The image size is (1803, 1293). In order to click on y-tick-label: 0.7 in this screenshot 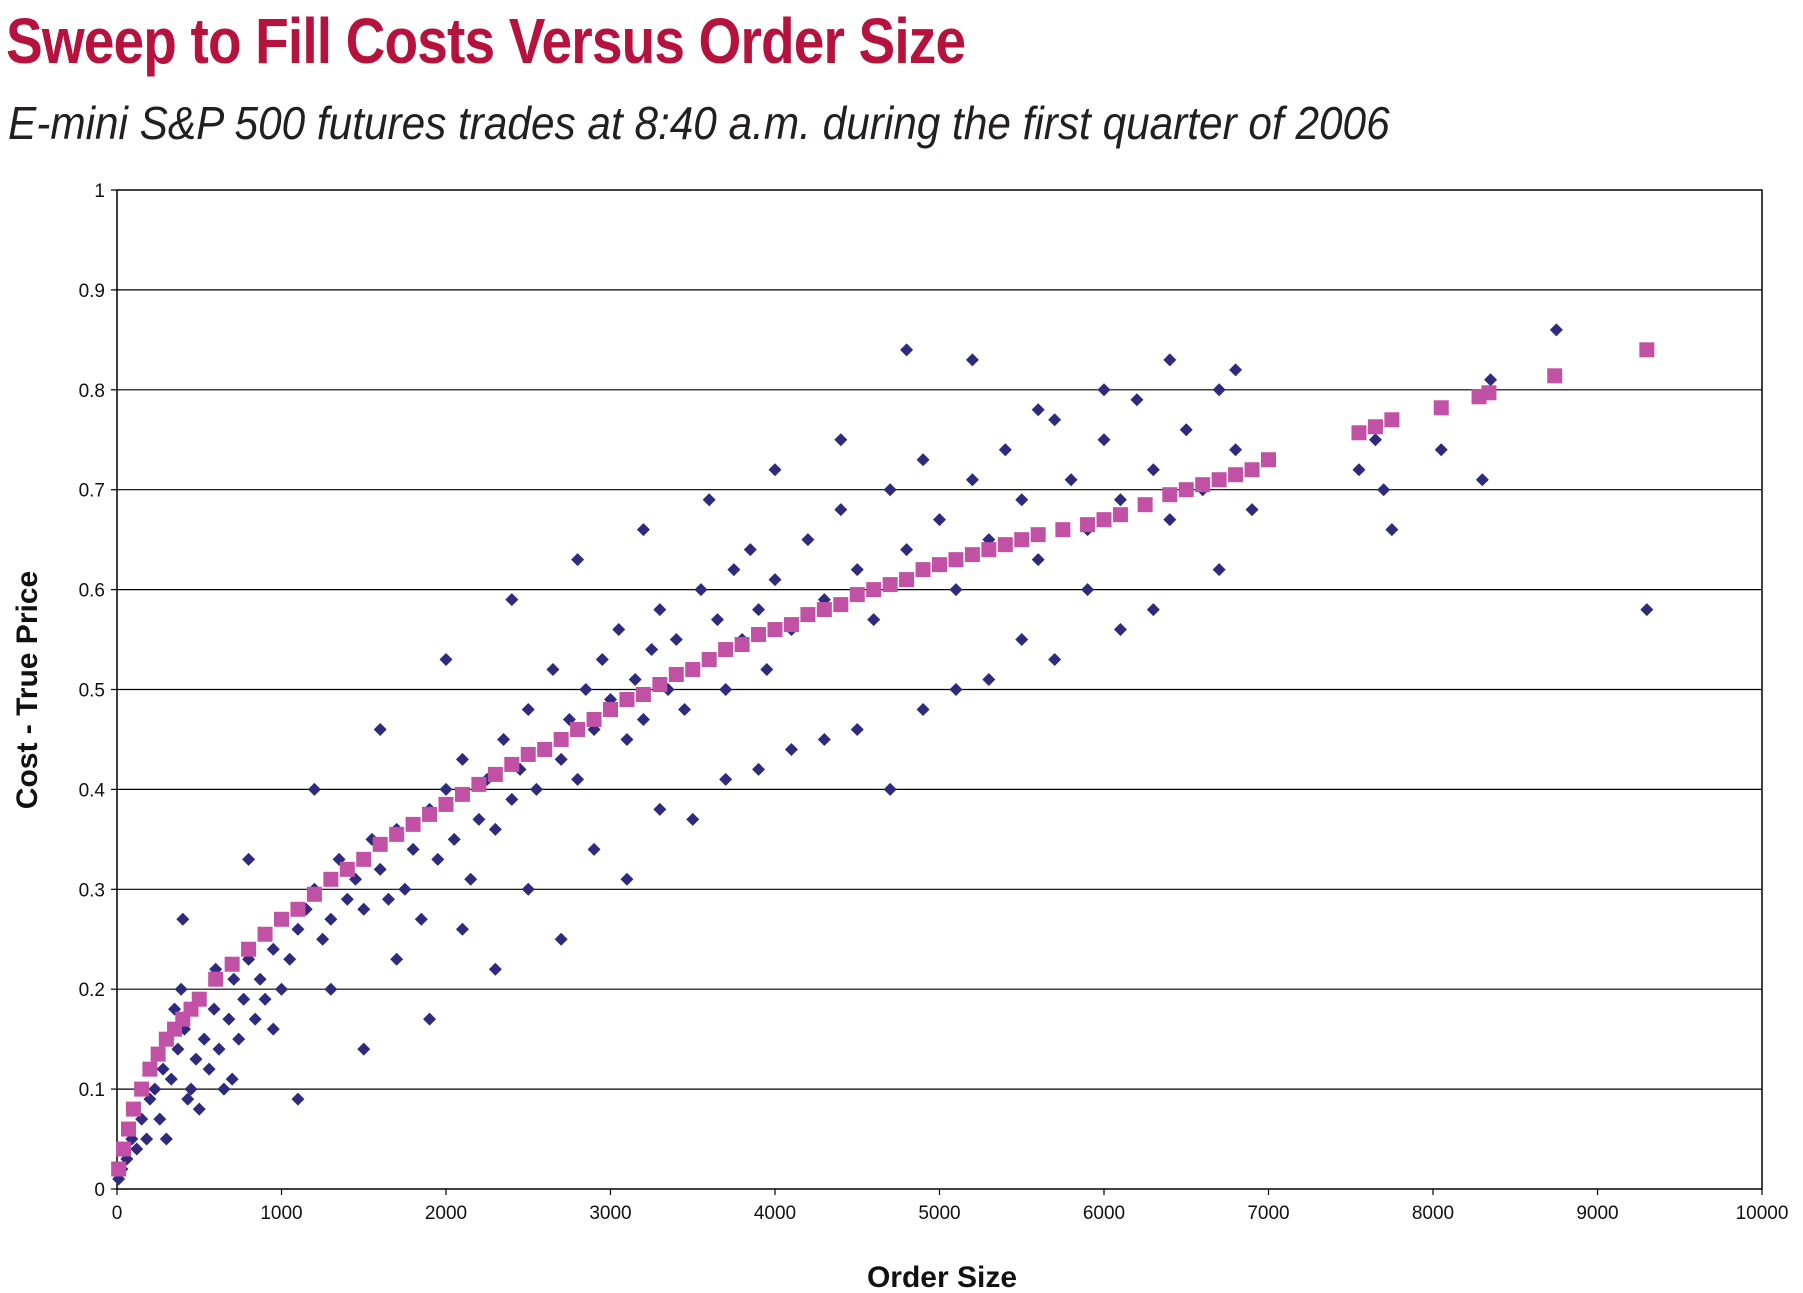, I will do `click(92, 491)`.